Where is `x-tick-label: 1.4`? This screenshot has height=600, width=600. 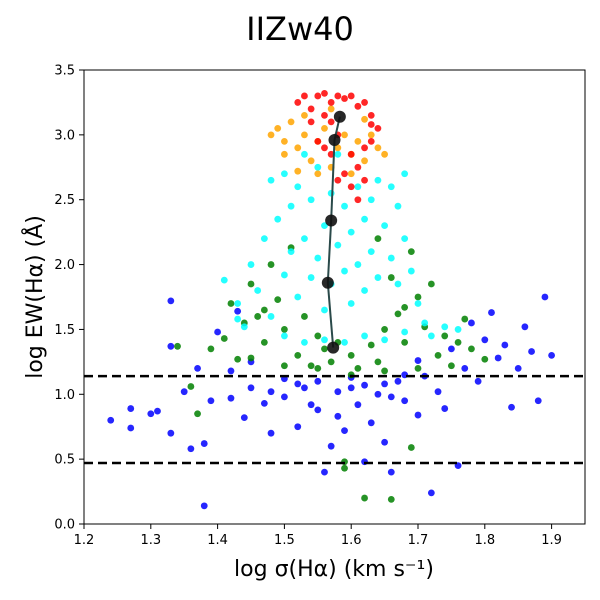
x-tick-label: 1.4 is located at coordinates (217, 540).